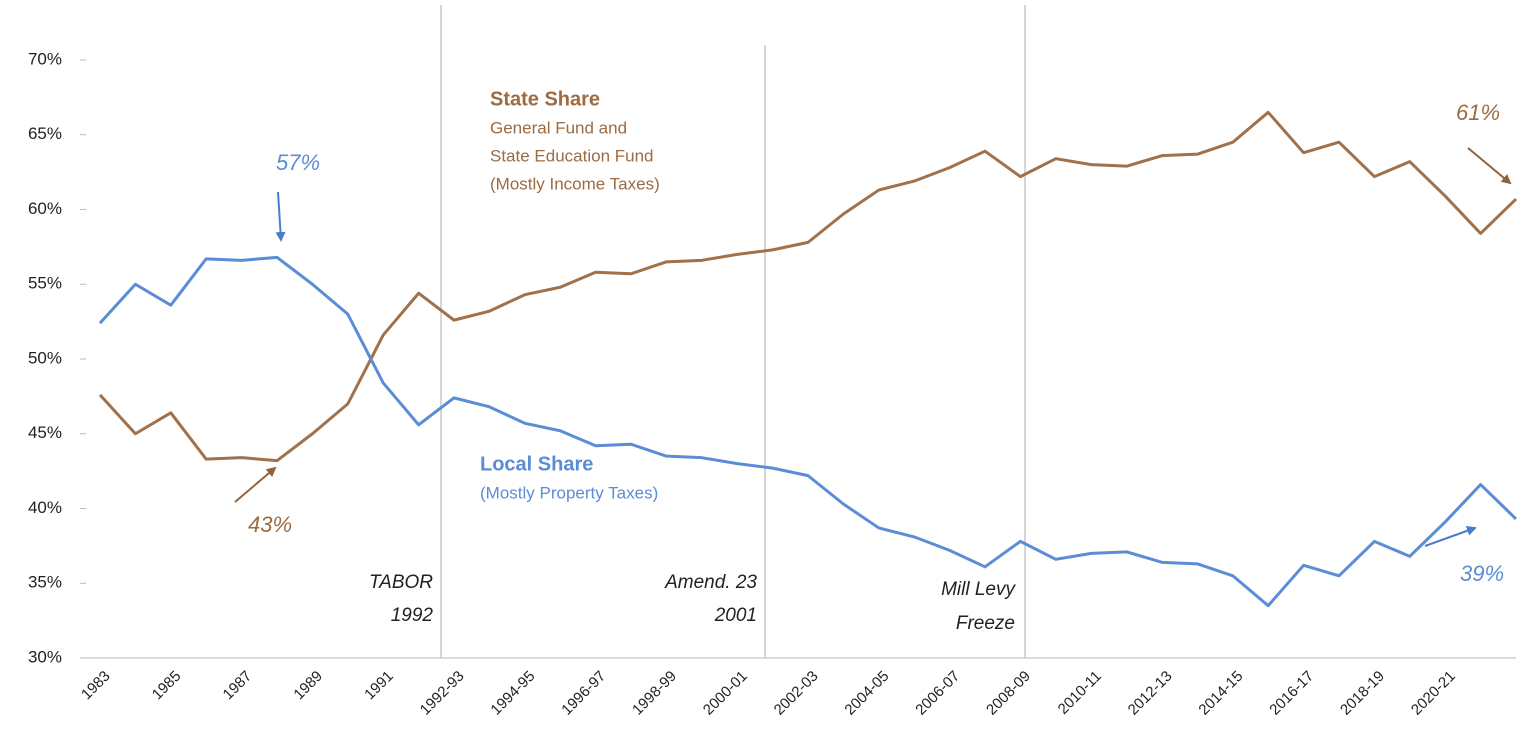 The width and height of the screenshot is (1519, 740). Describe the element at coordinates (1008, 693) in the screenshot. I see `x-tick-label: 2008-09` at that location.